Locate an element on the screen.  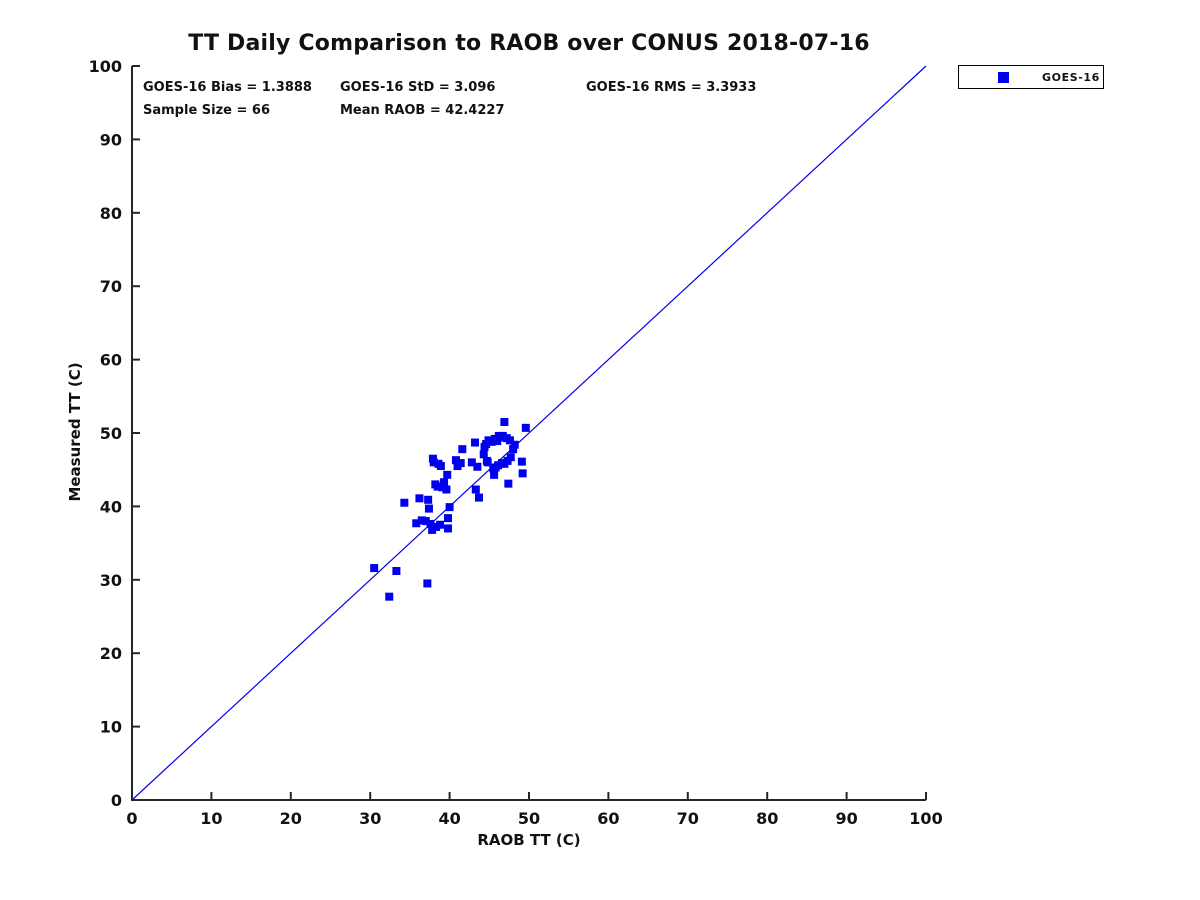
x-axis-label: RAOB TT (C) is located at coordinates (529, 840).